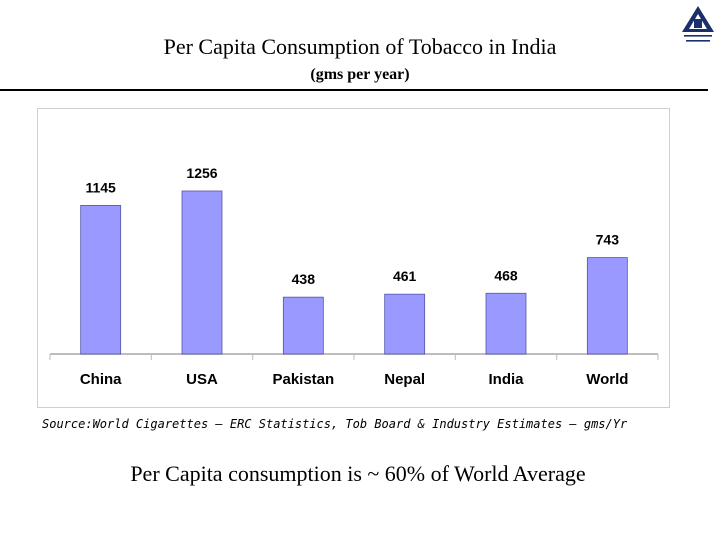 This screenshot has height=540, width=720. I want to click on x-tick-label-china: China, so click(101, 379).